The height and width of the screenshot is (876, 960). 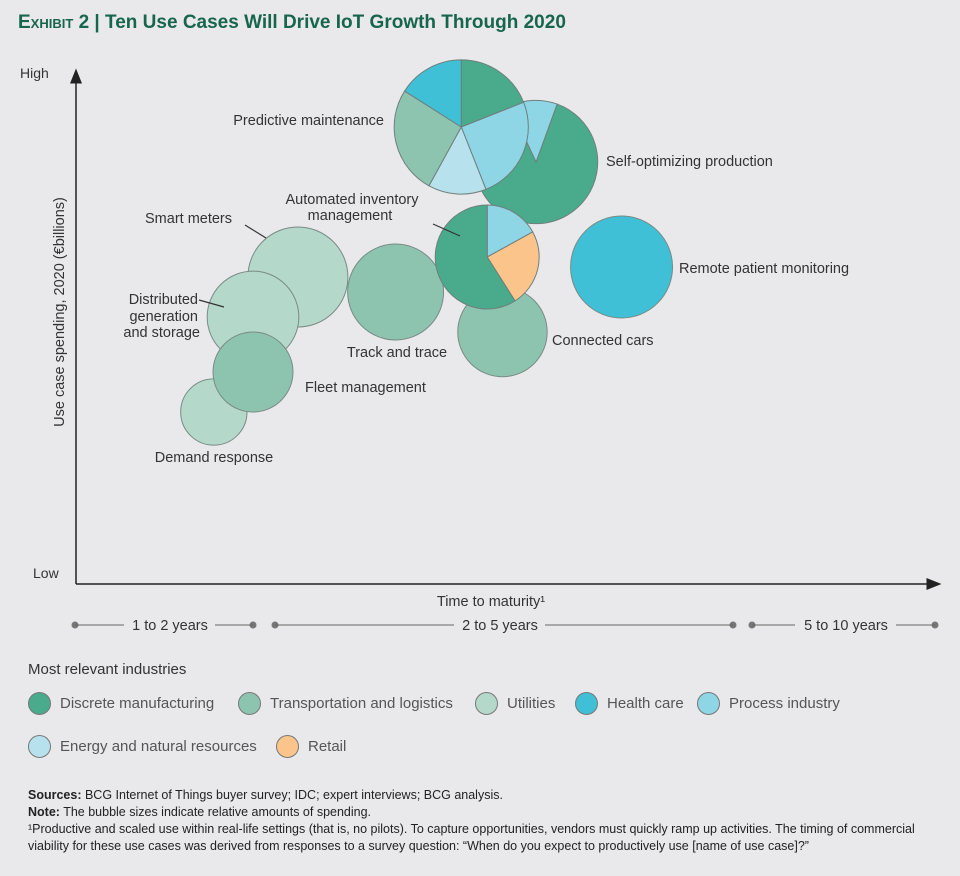 I want to click on bubble-automated-inventory-management, so click(x=487, y=257).